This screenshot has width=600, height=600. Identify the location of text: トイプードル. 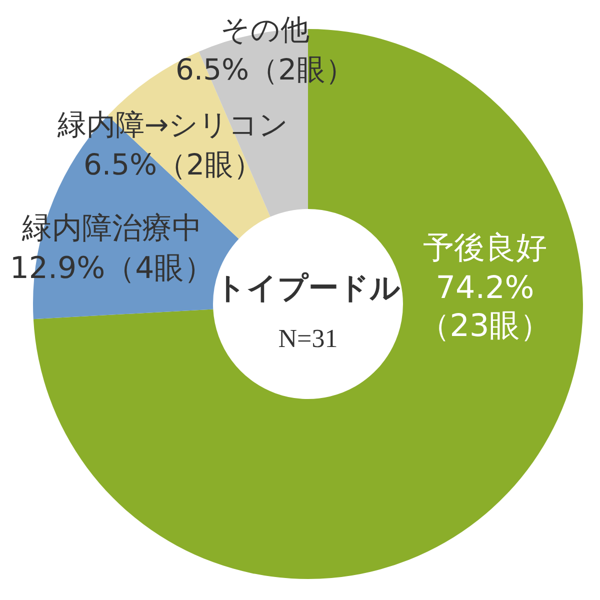
(308, 288).